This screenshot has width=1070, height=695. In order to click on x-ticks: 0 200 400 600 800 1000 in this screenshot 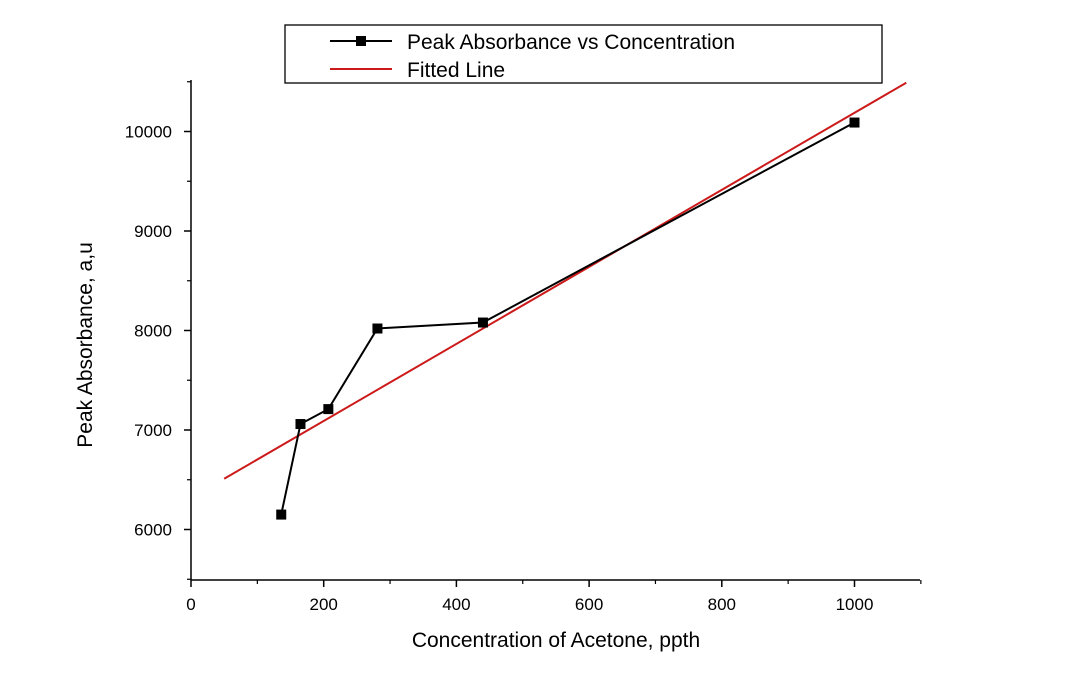, I will do `click(554, 597)`.